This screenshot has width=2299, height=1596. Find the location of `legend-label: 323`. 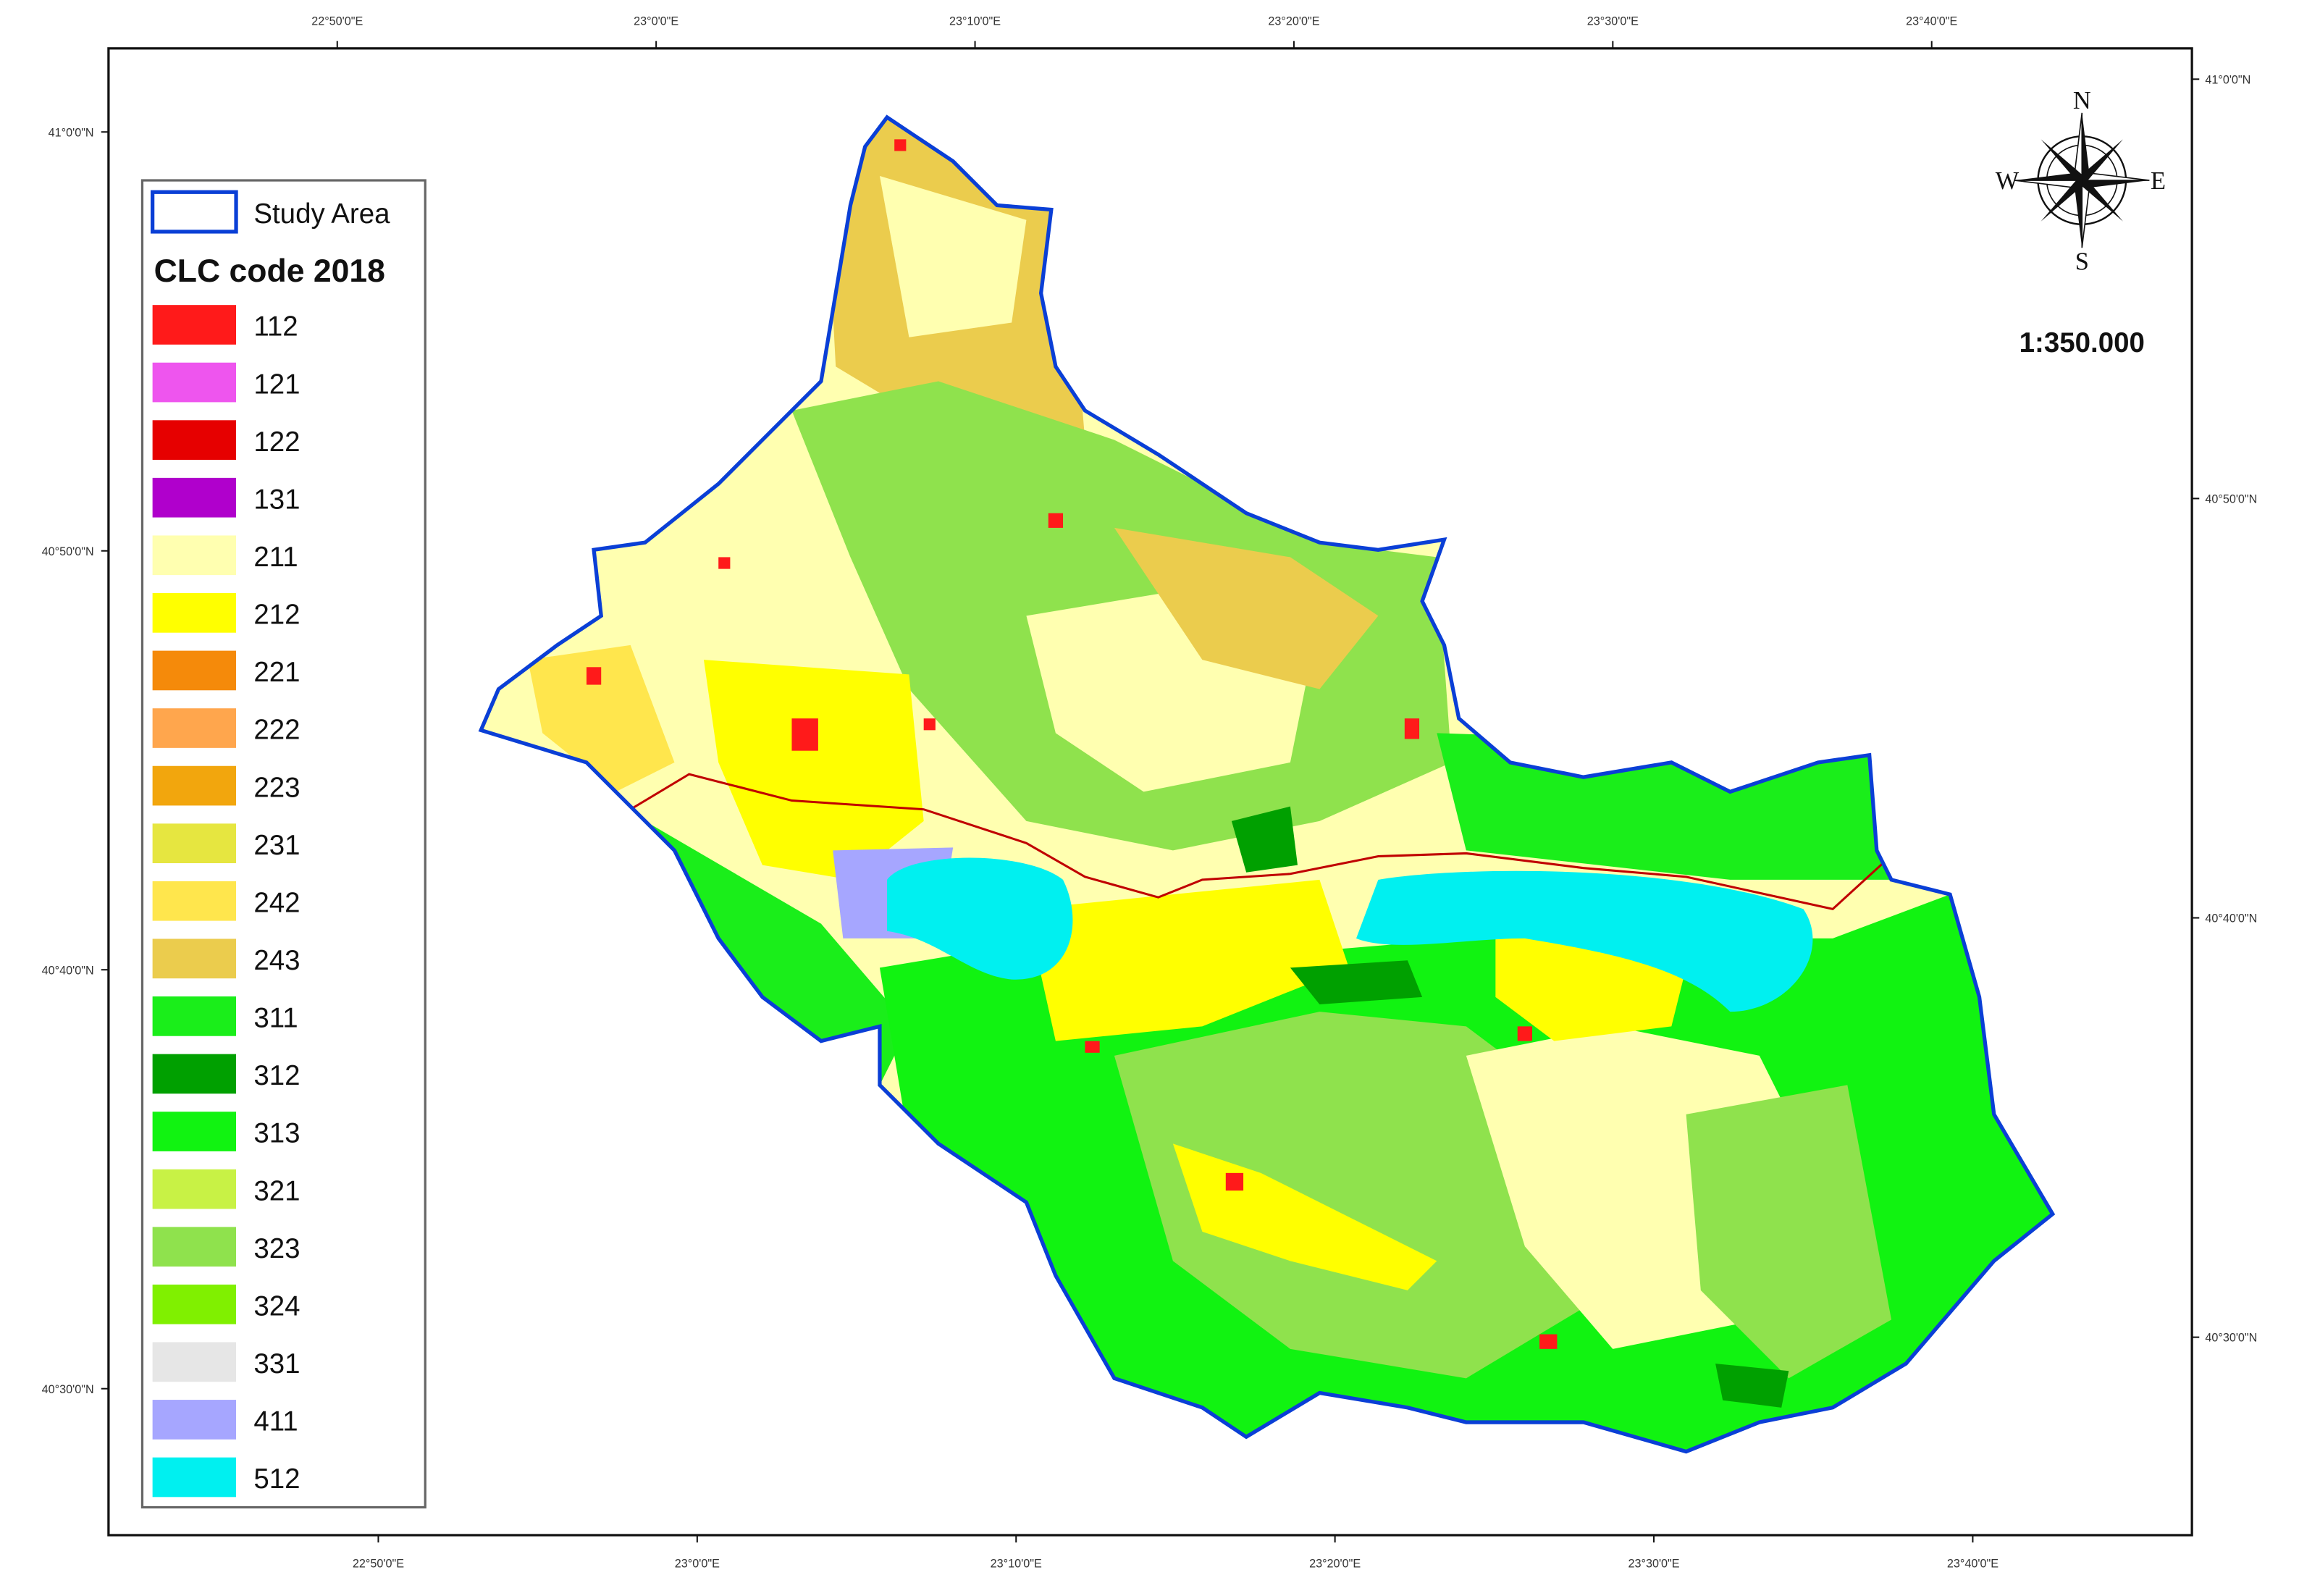

legend-label: 323 is located at coordinates (276, 1248).